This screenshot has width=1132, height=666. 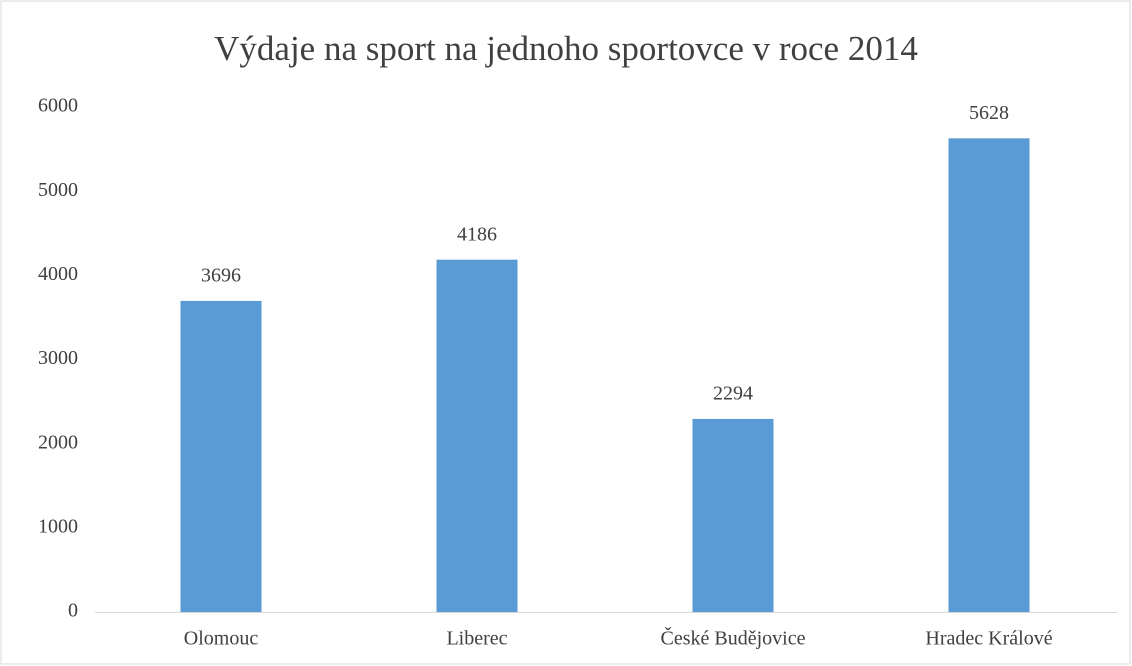 What do you see at coordinates (73, 611) in the screenshot?
I see `y-tick-label: 0` at bounding box center [73, 611].